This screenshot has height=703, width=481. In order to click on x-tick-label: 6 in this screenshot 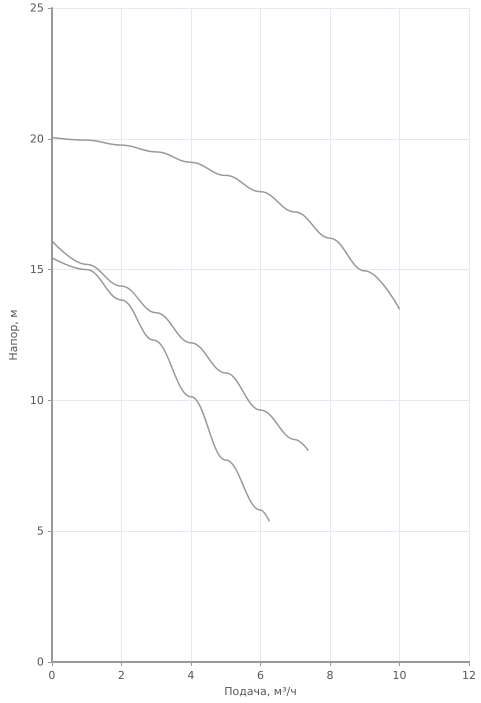, I will do `click(260, 675)`.